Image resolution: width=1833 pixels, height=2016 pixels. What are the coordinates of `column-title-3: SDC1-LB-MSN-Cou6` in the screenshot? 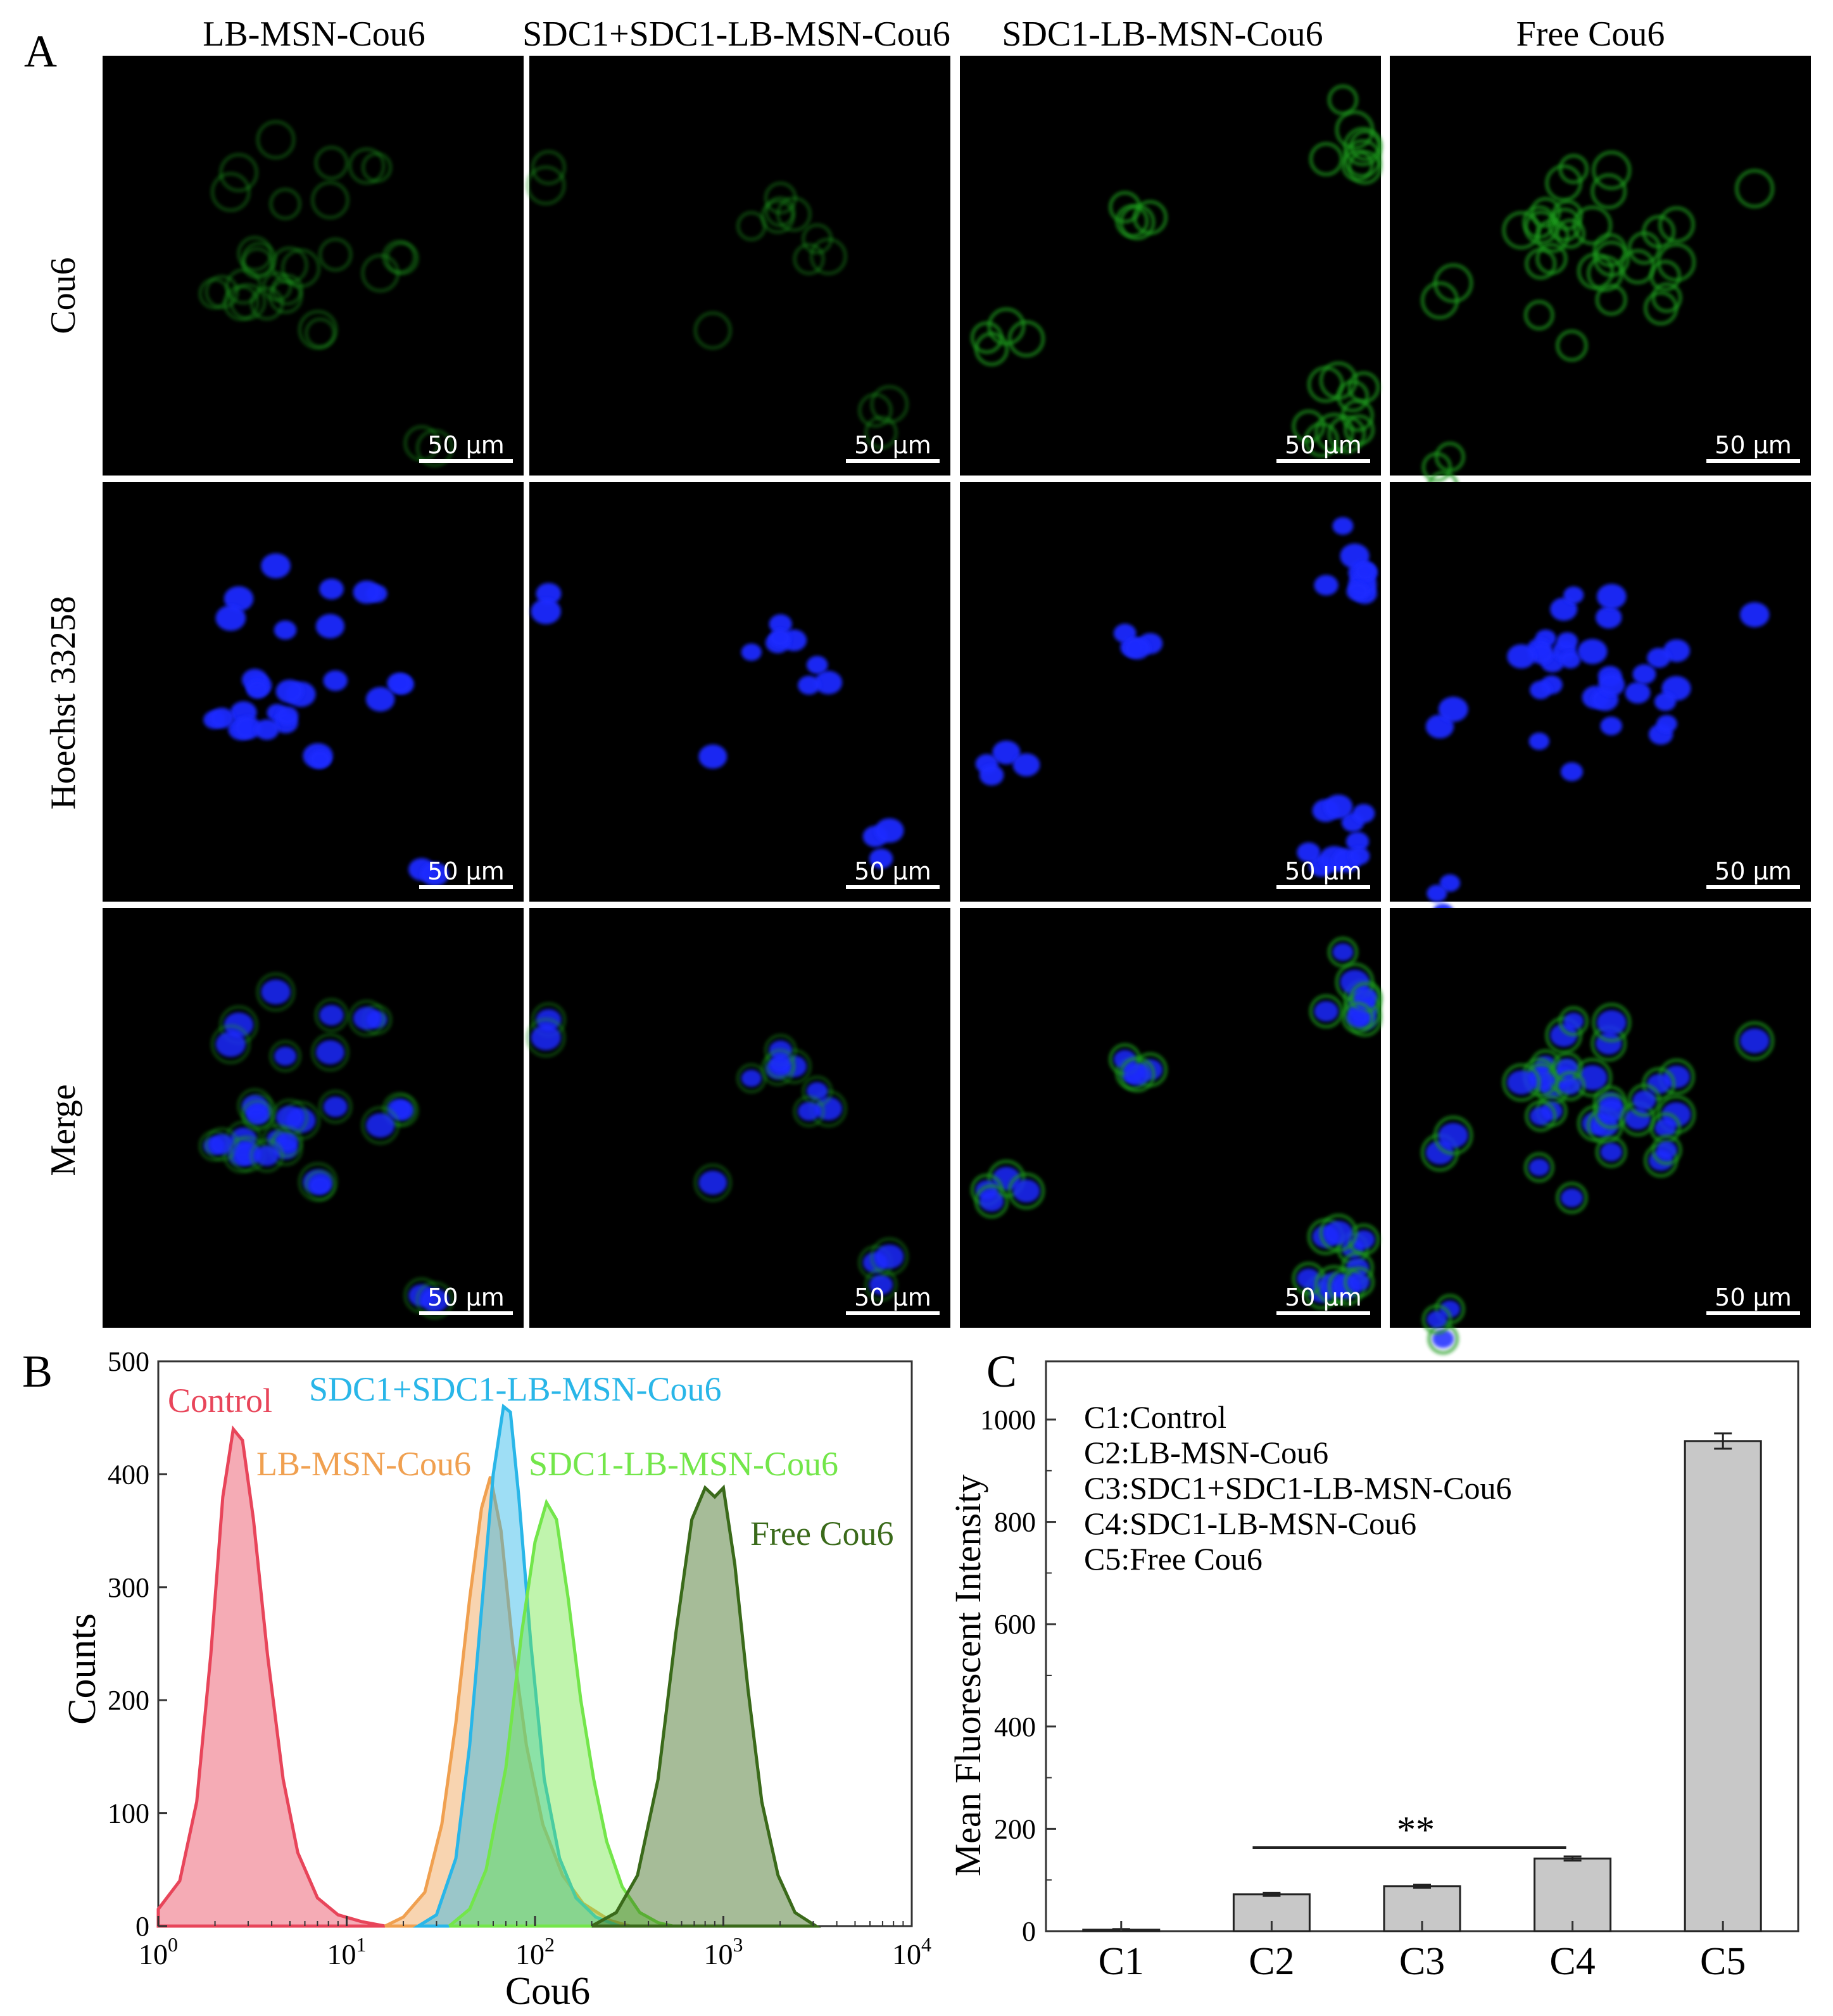 It's located at (1162, 34).